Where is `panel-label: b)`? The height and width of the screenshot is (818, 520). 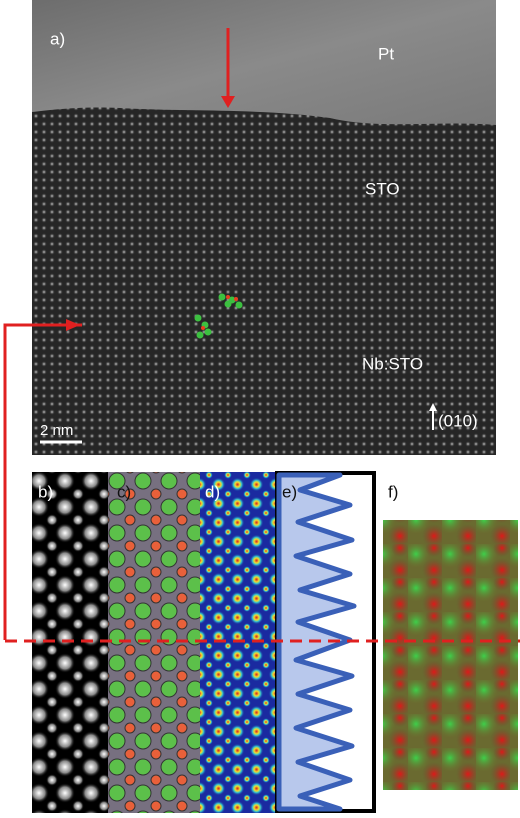
panel-label: b) is located at coordinates (45, 491).